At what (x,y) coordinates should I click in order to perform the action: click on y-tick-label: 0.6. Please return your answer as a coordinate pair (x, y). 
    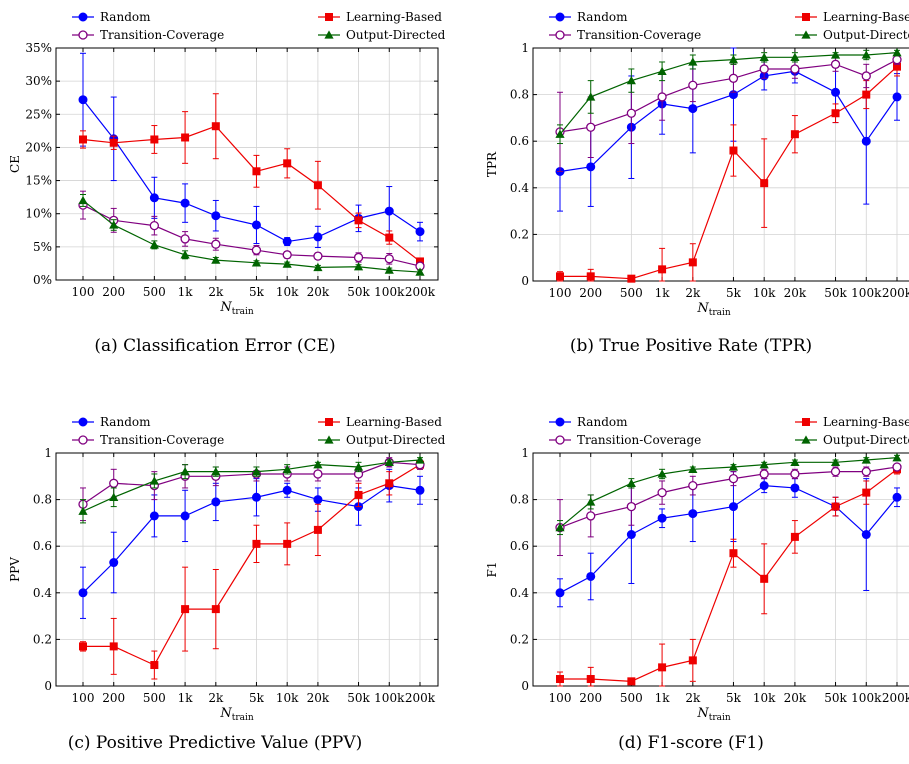
    Looking at the image, I should click on (519, 141).